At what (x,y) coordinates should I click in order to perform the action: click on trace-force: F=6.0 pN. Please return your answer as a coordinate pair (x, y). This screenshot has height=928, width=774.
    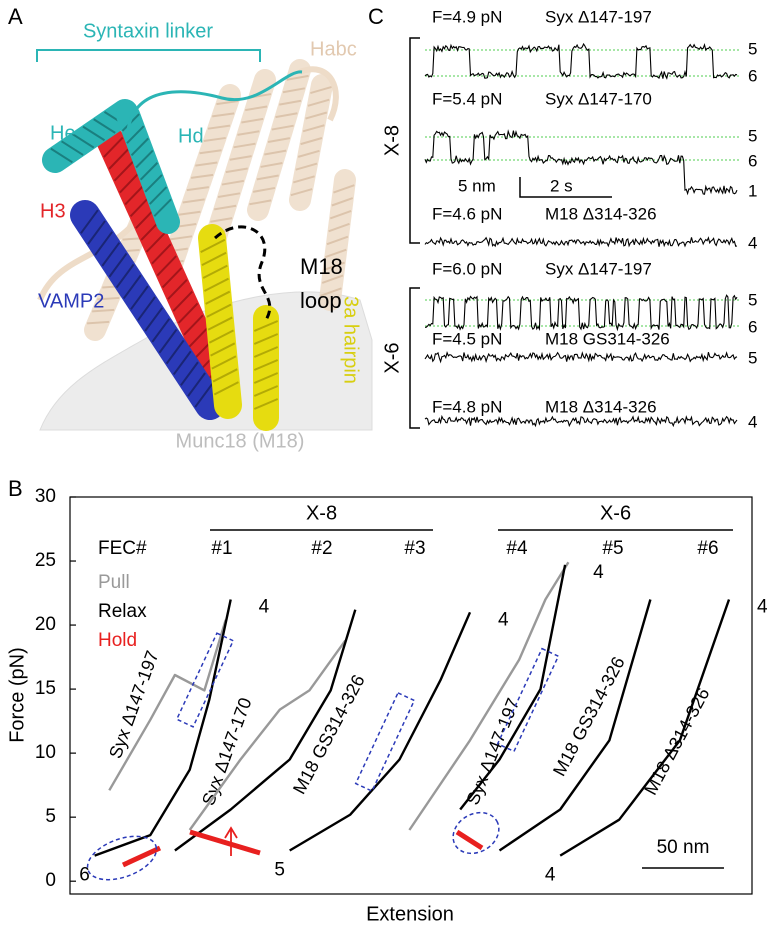
    Looking at the image, I should click on (467, 268).